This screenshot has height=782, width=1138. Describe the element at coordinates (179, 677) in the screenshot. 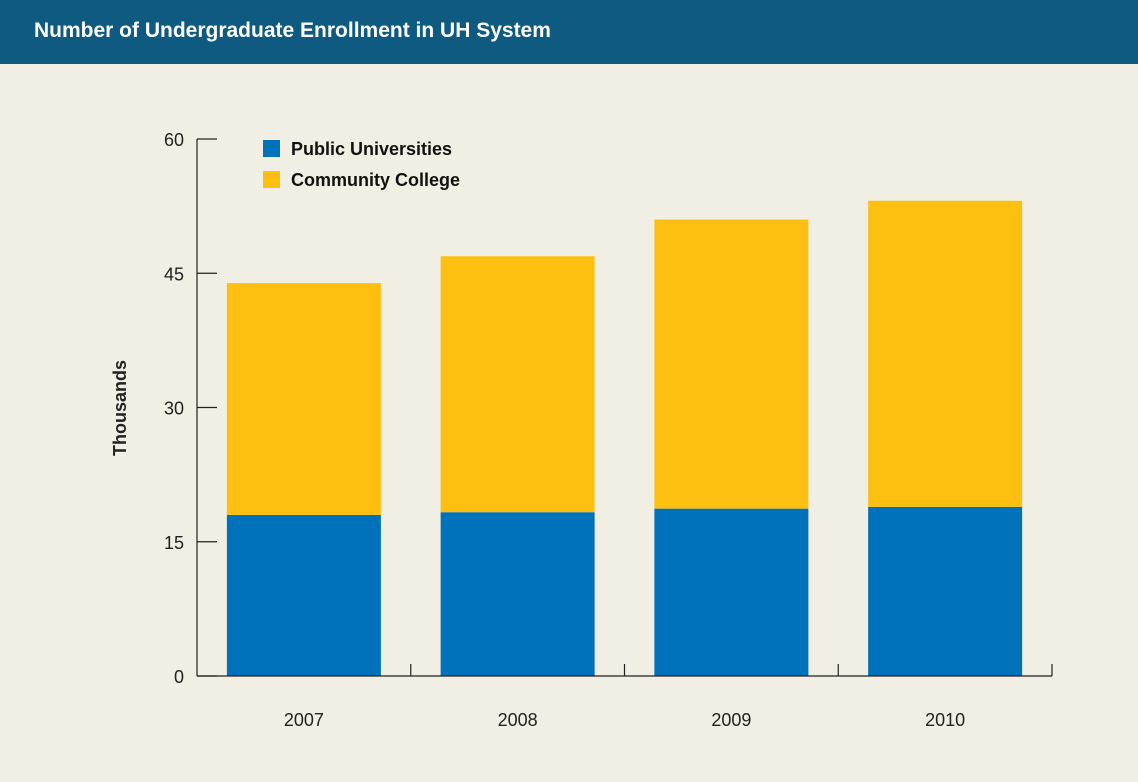

I see `y-tick-label: 0` at that location.